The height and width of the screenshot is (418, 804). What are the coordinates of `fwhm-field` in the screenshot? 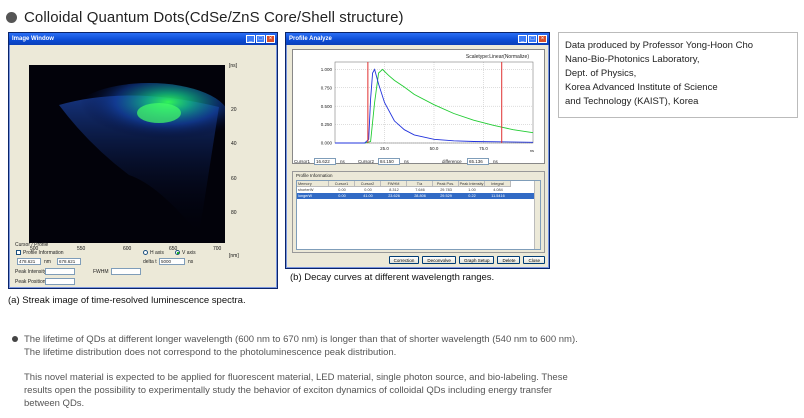 It's located at (126, 271).